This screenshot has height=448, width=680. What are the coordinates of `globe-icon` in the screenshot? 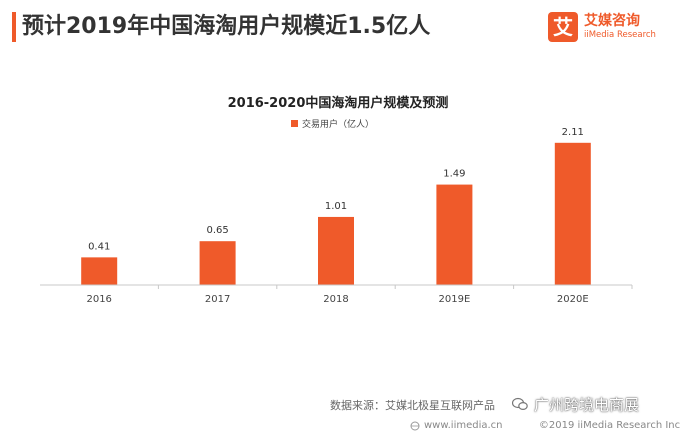 It's located at (415, 426).